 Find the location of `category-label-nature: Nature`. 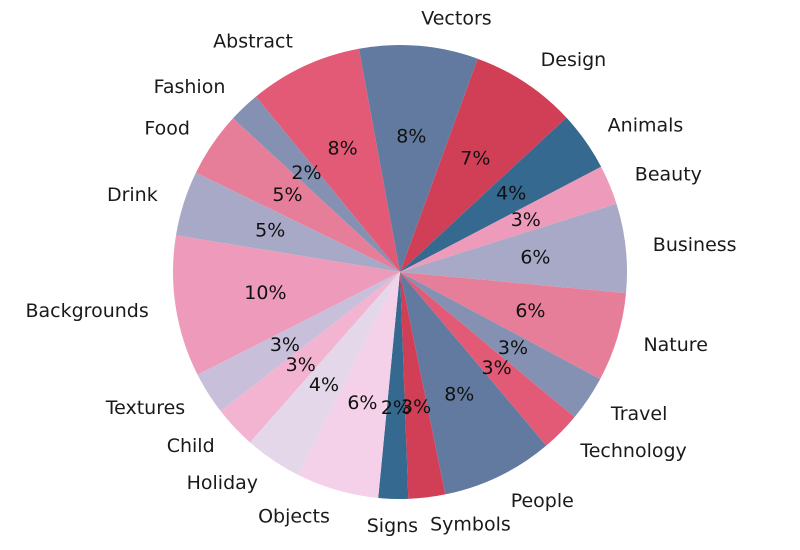

category-label-nature: Nature is located at coordinates (675, 345).